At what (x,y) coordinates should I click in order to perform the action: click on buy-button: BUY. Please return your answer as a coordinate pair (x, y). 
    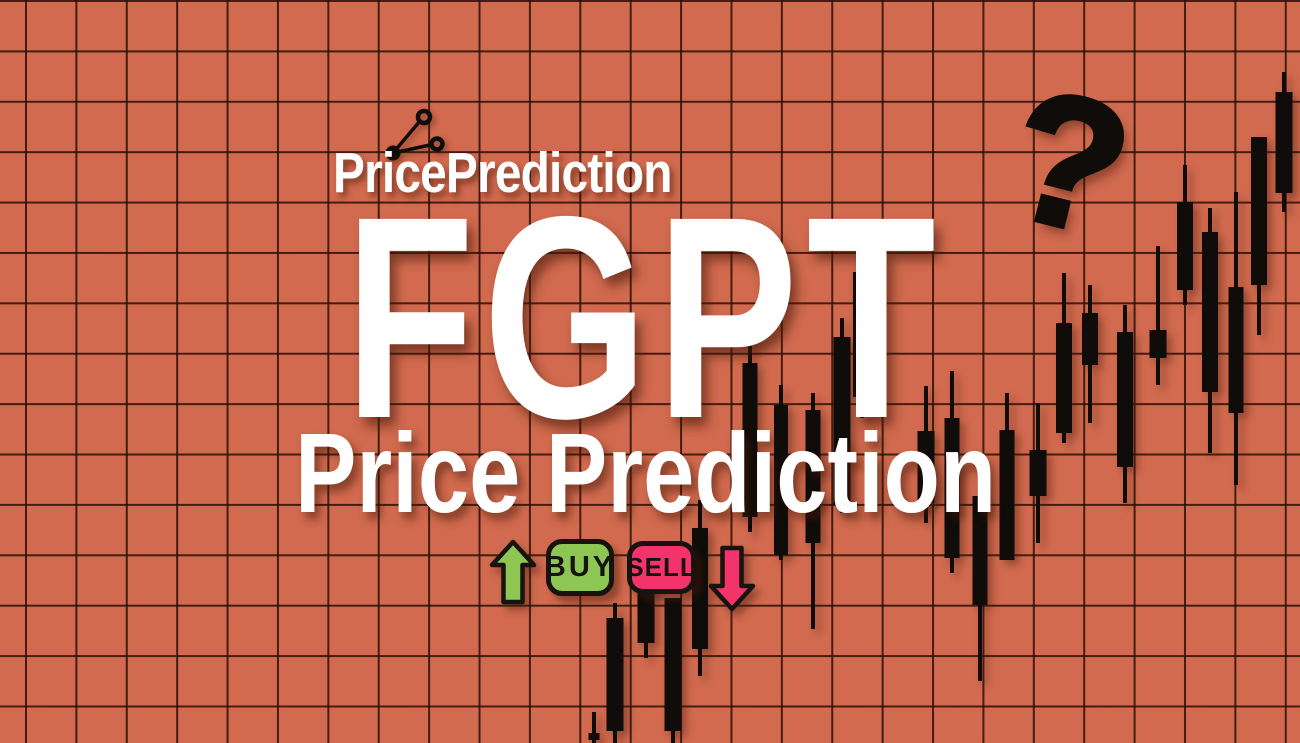
    Looking at the image, I should click on (580, 567).